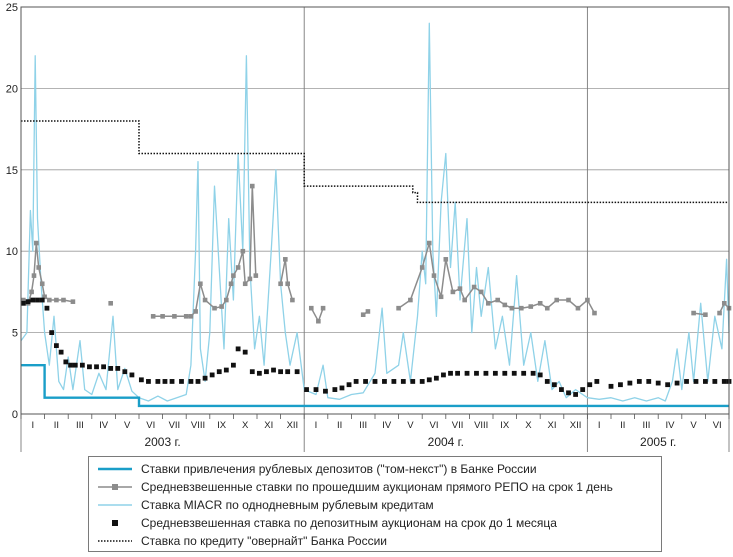 Image resolution: width=733 pixels, height=557 pixels. What do you see at coordinates (286, 280) in the screenshot?
I see `series-repo-line` at bounding box center [286, 280].